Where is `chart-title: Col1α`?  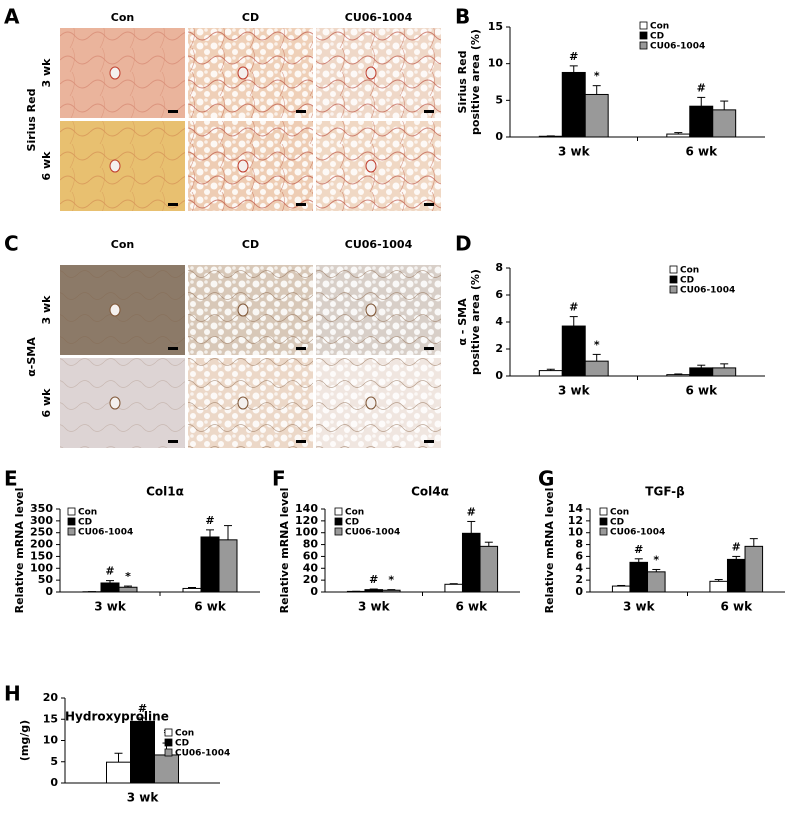
chart-title: Col1α is located at coordinates (165, 492).